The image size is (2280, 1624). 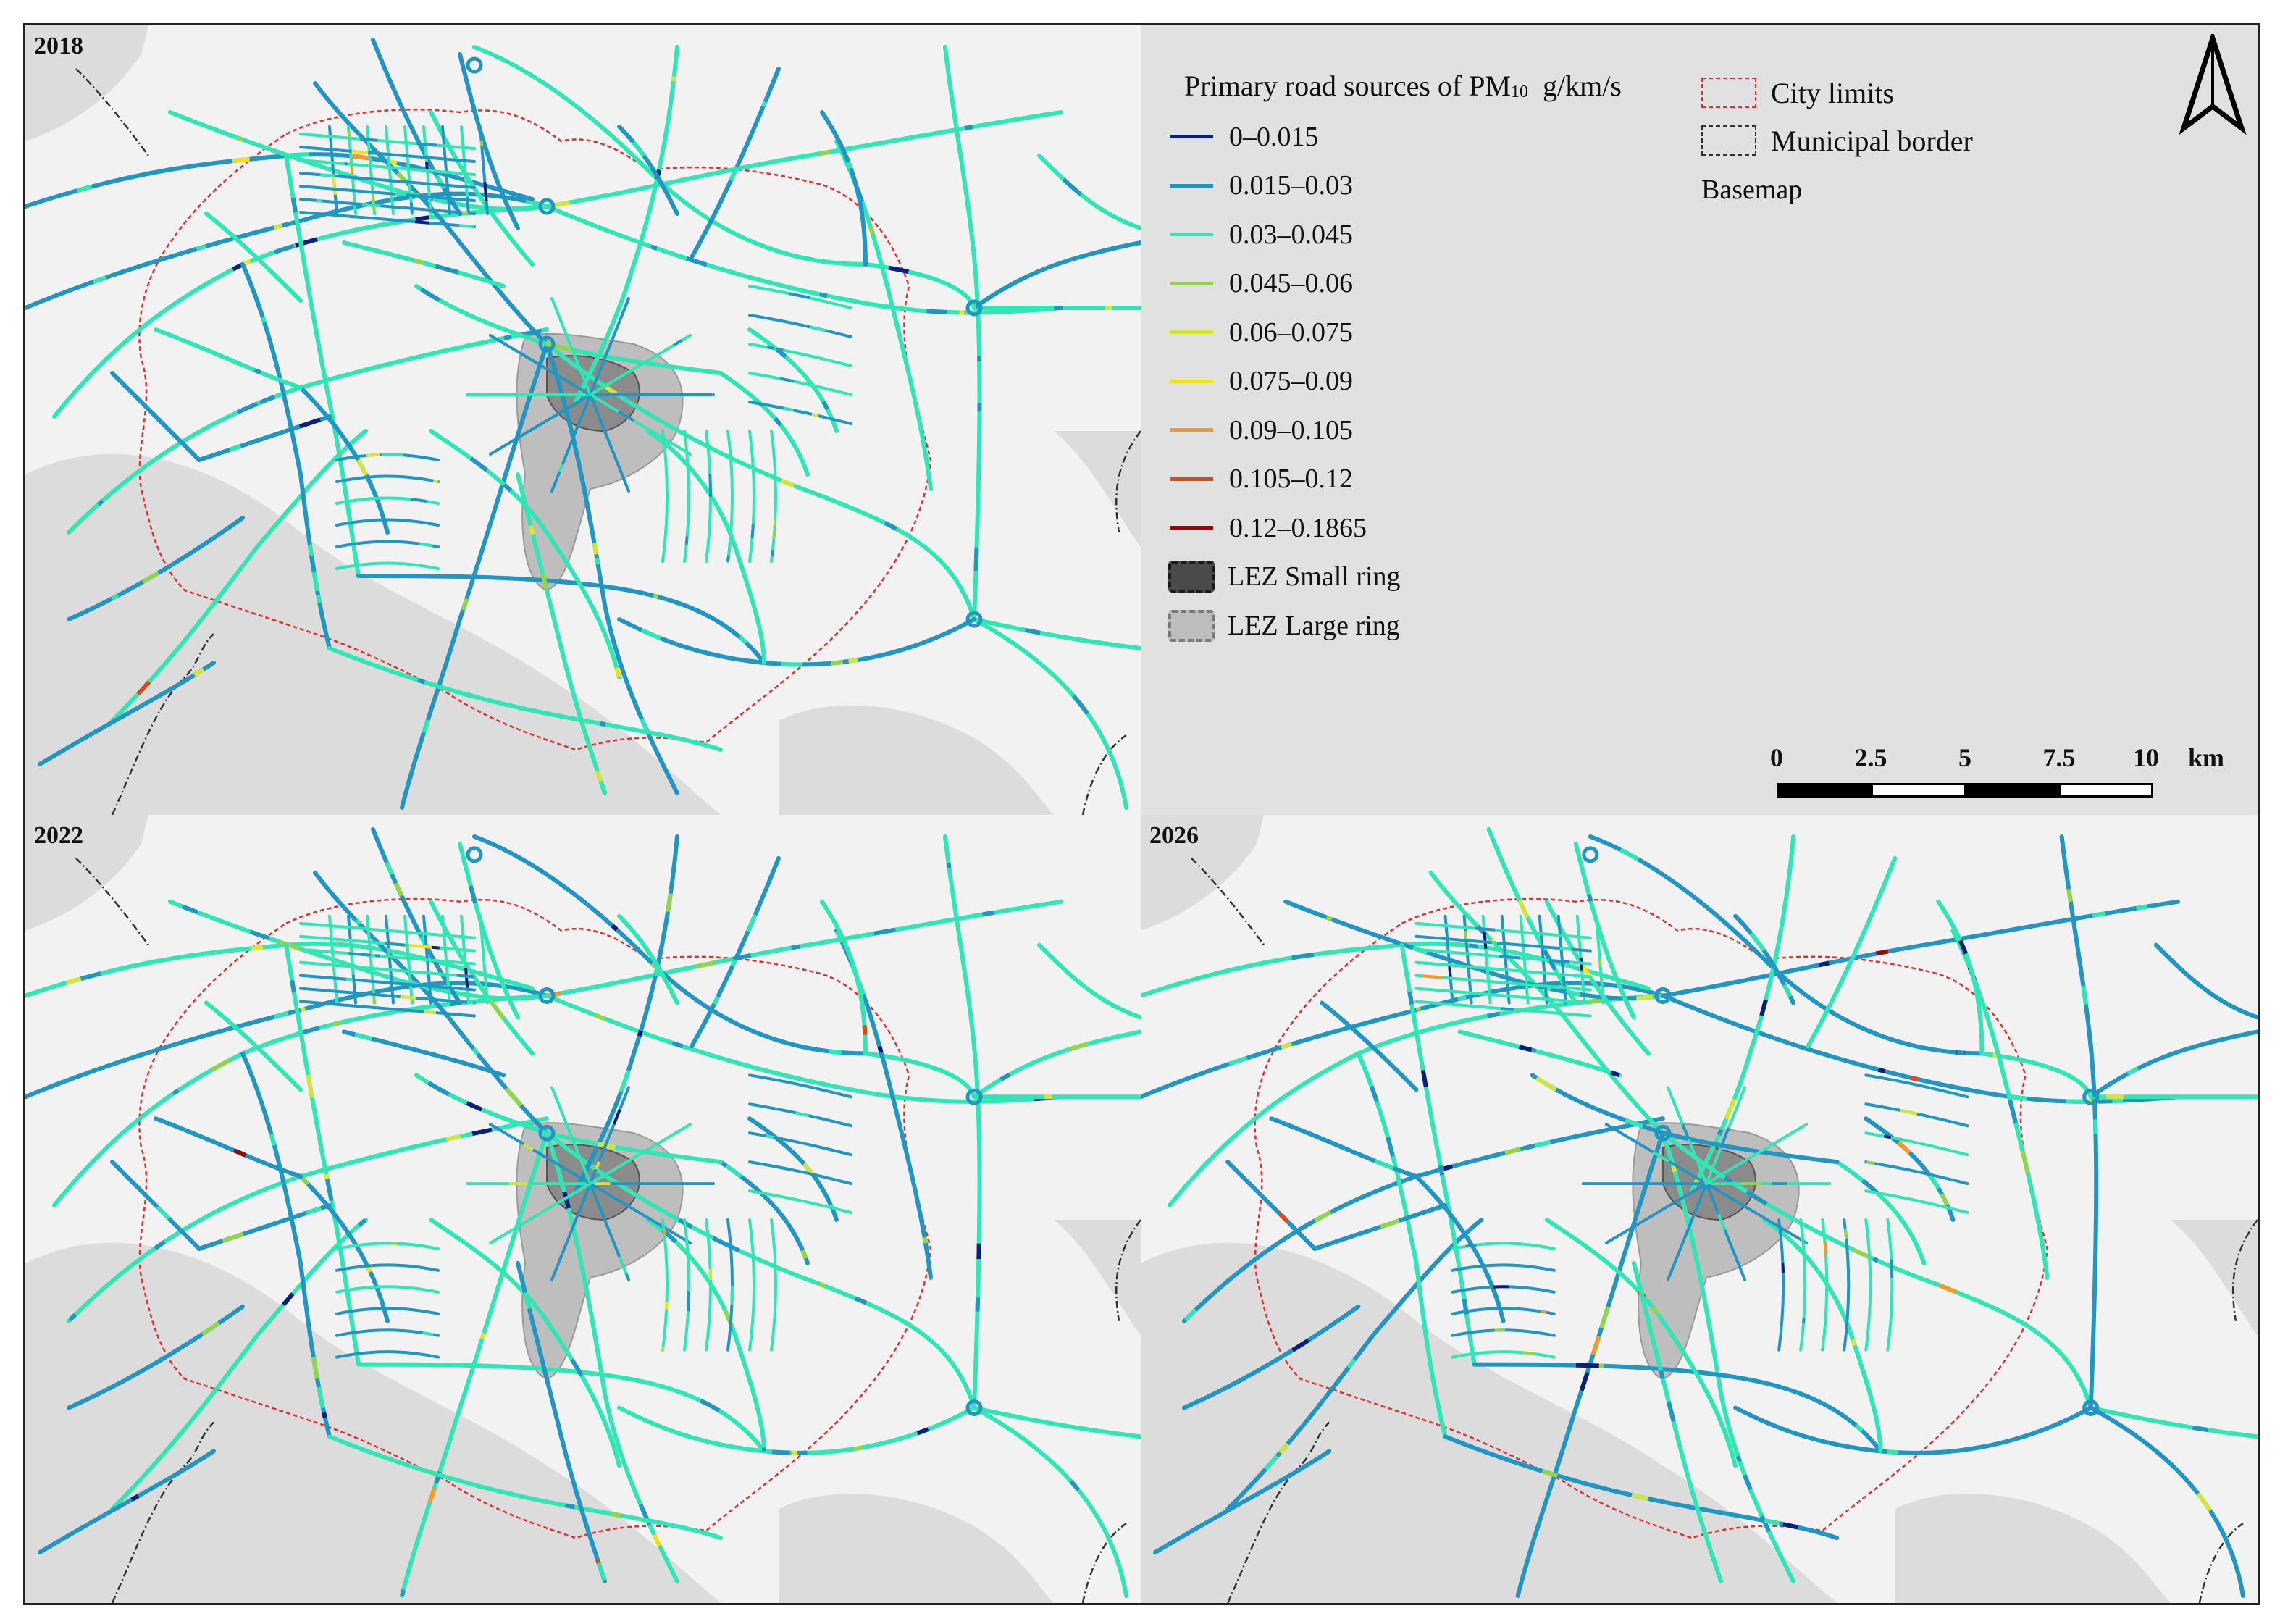 What do you see at coordinates (1520, 92) in the screenshot?
I see `legend-title-subscript: 10` at bounding box center [1520, 92].